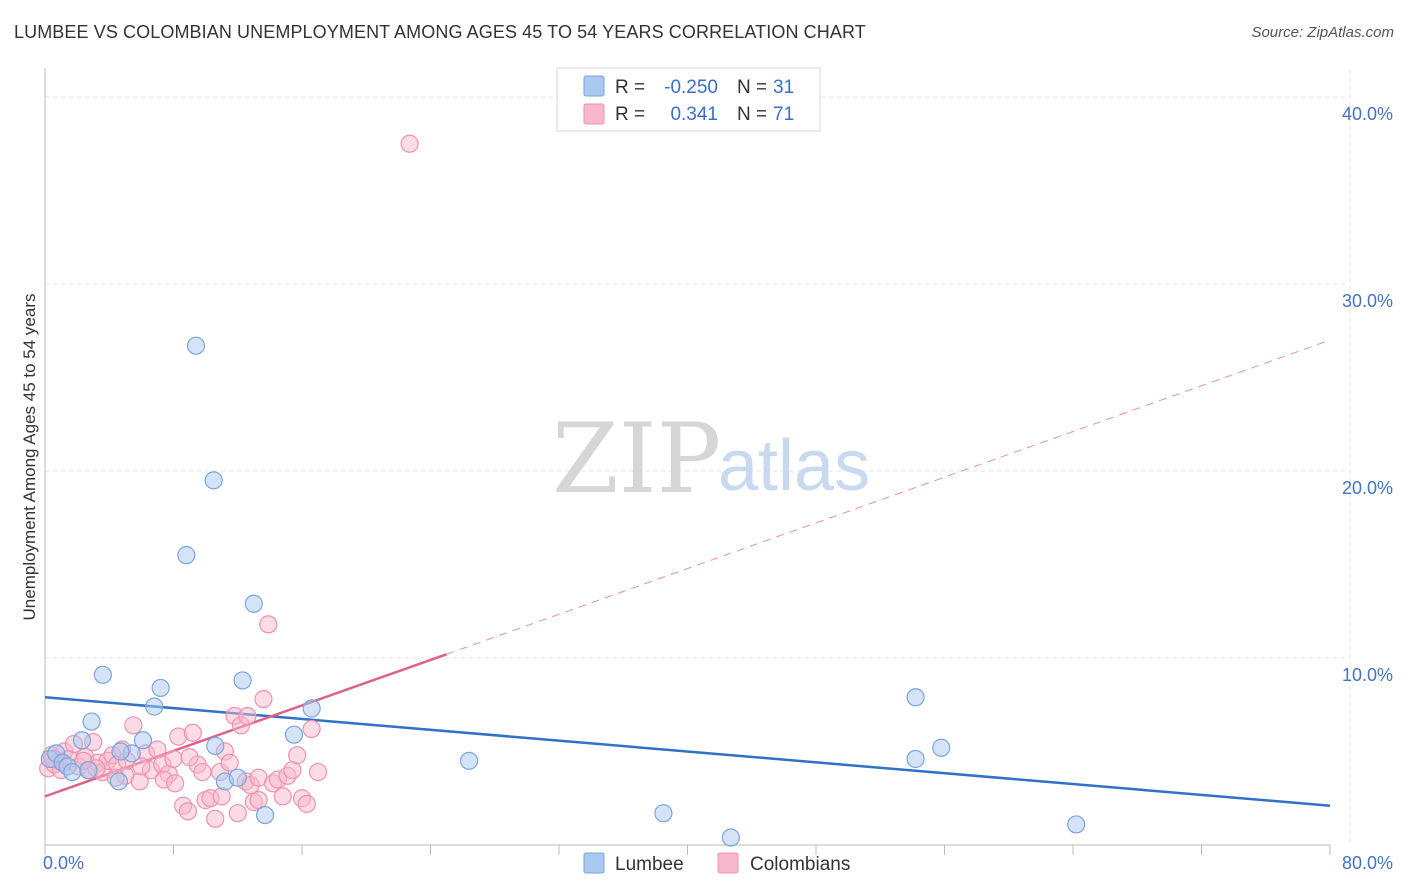 The width and height of the screenshot is (1406, 892). I want to click on legend-lumbee-n-value: 31, so click(783, 87).